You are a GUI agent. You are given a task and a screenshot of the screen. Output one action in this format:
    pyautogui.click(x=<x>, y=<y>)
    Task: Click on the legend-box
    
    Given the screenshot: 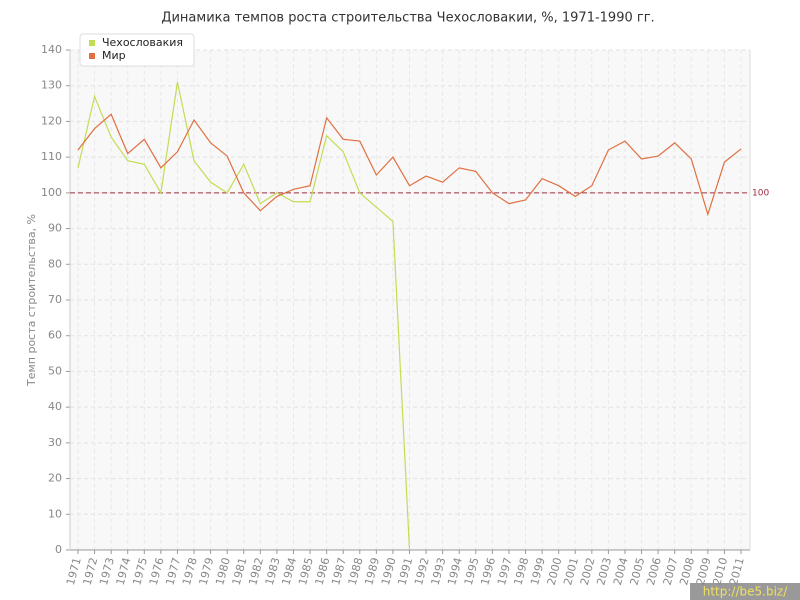 What is the action you would take?
    pyautogui.click(x=137, y=50)
    